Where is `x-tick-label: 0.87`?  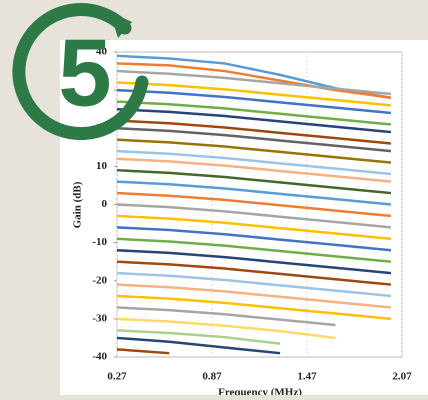
x-tick-label: 0.87 is located at coordinates (212, 377).